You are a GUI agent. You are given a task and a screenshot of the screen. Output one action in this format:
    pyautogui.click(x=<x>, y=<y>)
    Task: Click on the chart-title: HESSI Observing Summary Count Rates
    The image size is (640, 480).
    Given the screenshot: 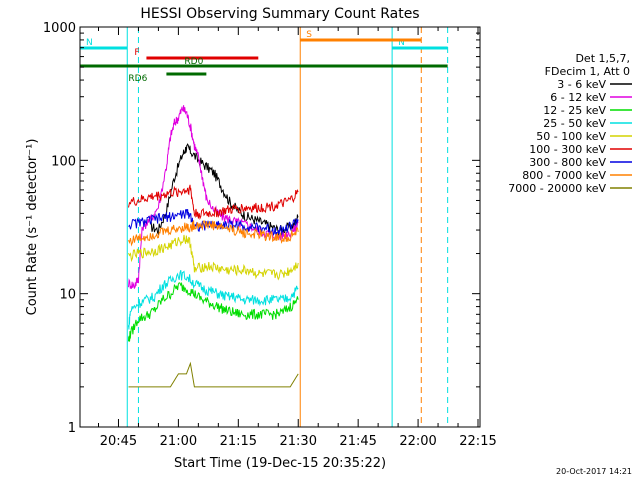 What is the action you would take?
    pyautogui.click(x=279, y=14)
    